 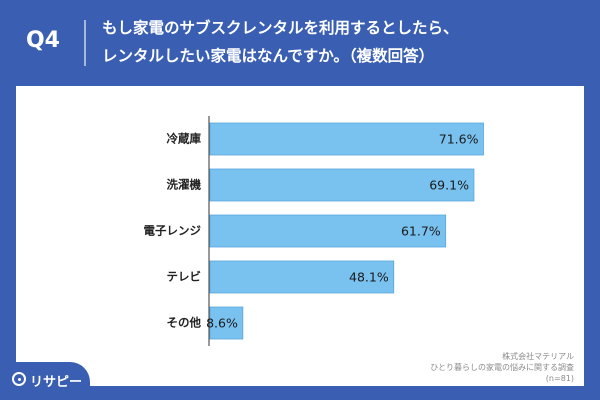 I want to click on category-label: テレビ, so click(x=184, y=277).